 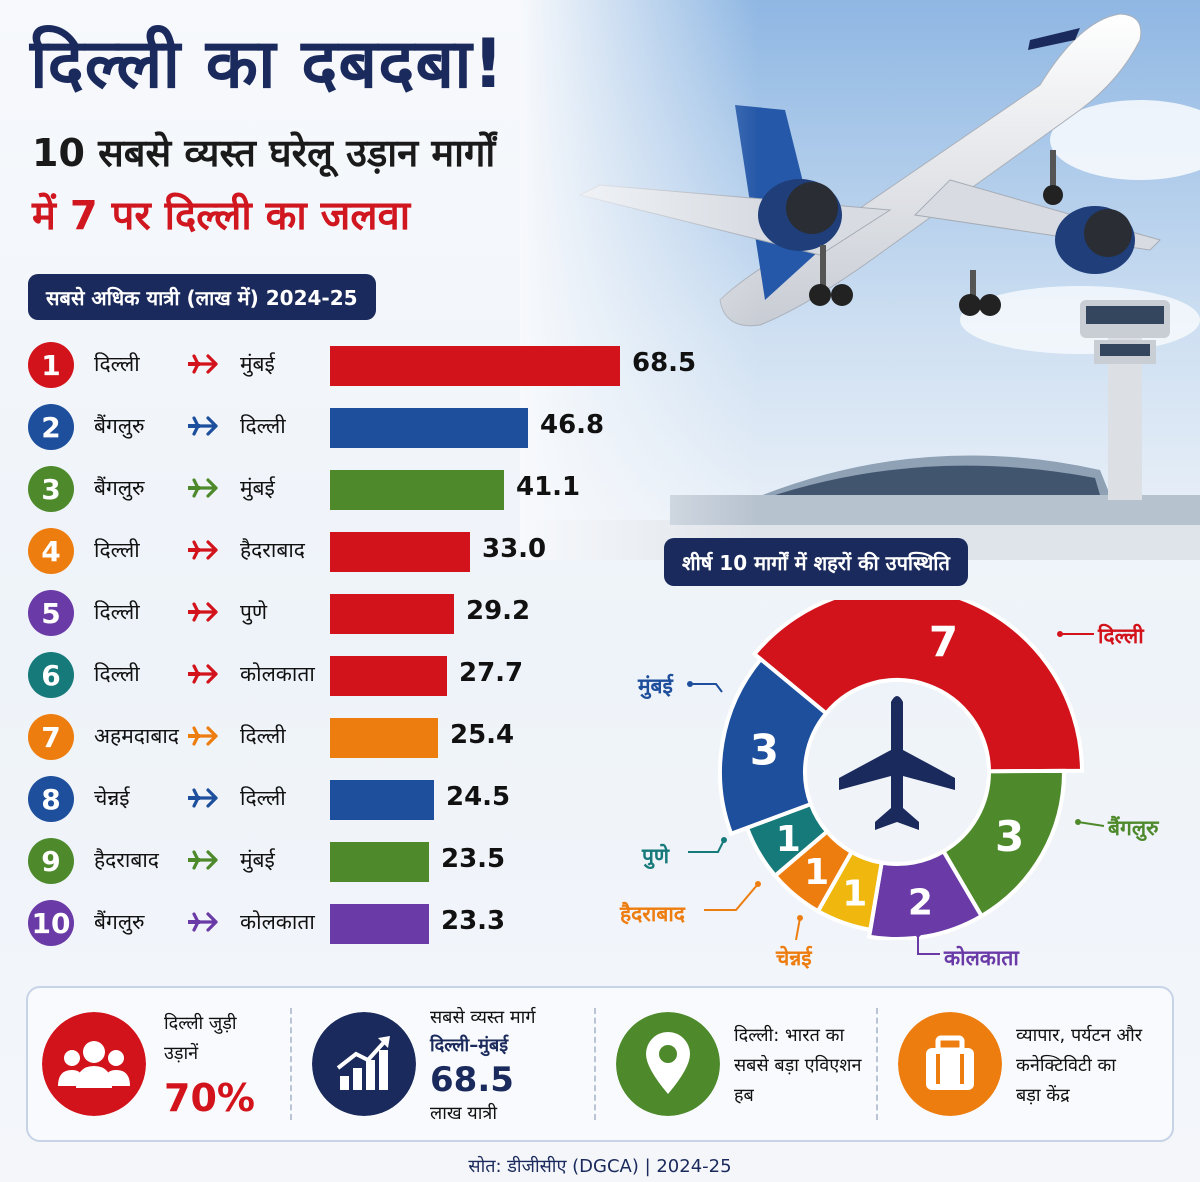 I want to click on source-note: सोत: डीजीसीए (DGCA) | 2024-25, so click(x=600, y=1166).